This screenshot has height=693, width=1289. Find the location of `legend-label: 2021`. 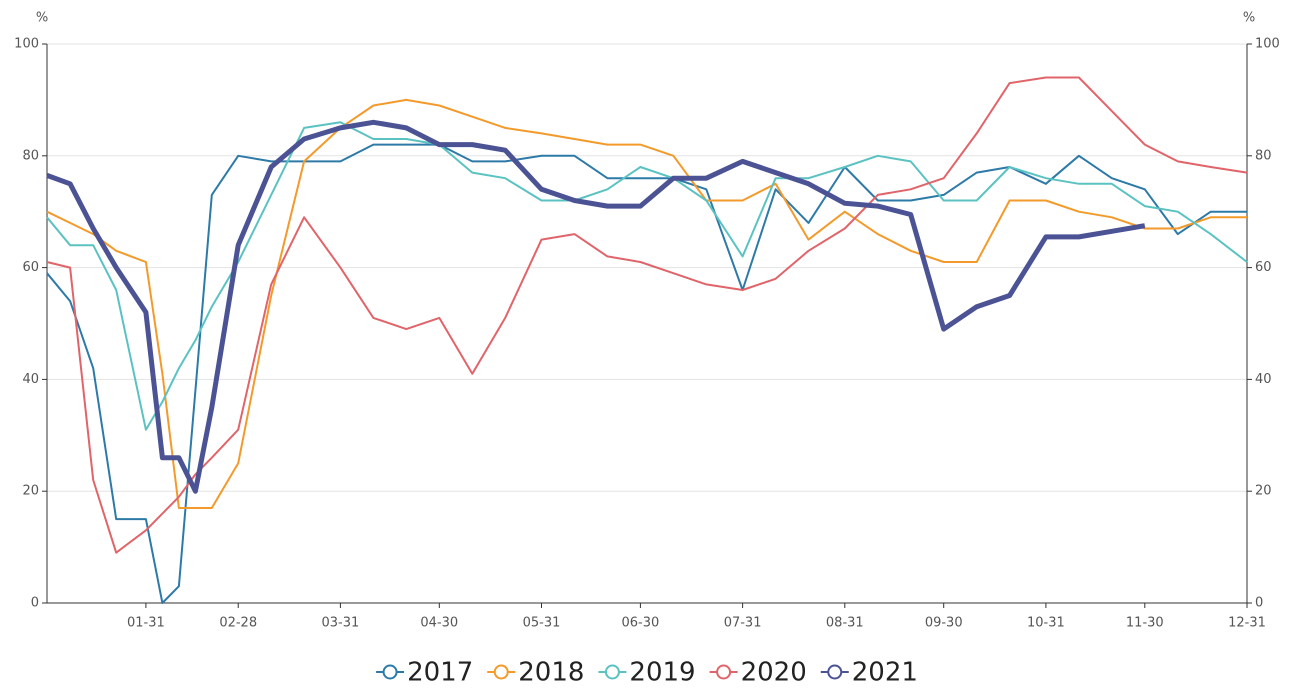

legend-label: 2021 is located at coordinates (885, 673).